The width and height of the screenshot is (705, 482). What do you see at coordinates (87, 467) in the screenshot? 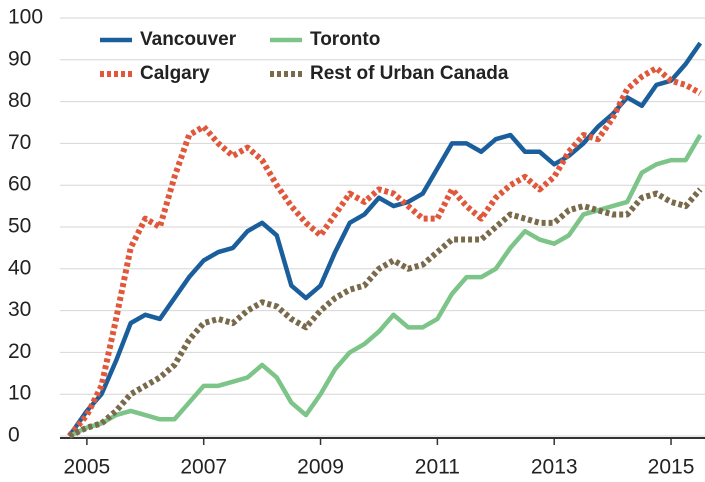
I see `x-tick-label: 2005` at bounding box center [87, 467].